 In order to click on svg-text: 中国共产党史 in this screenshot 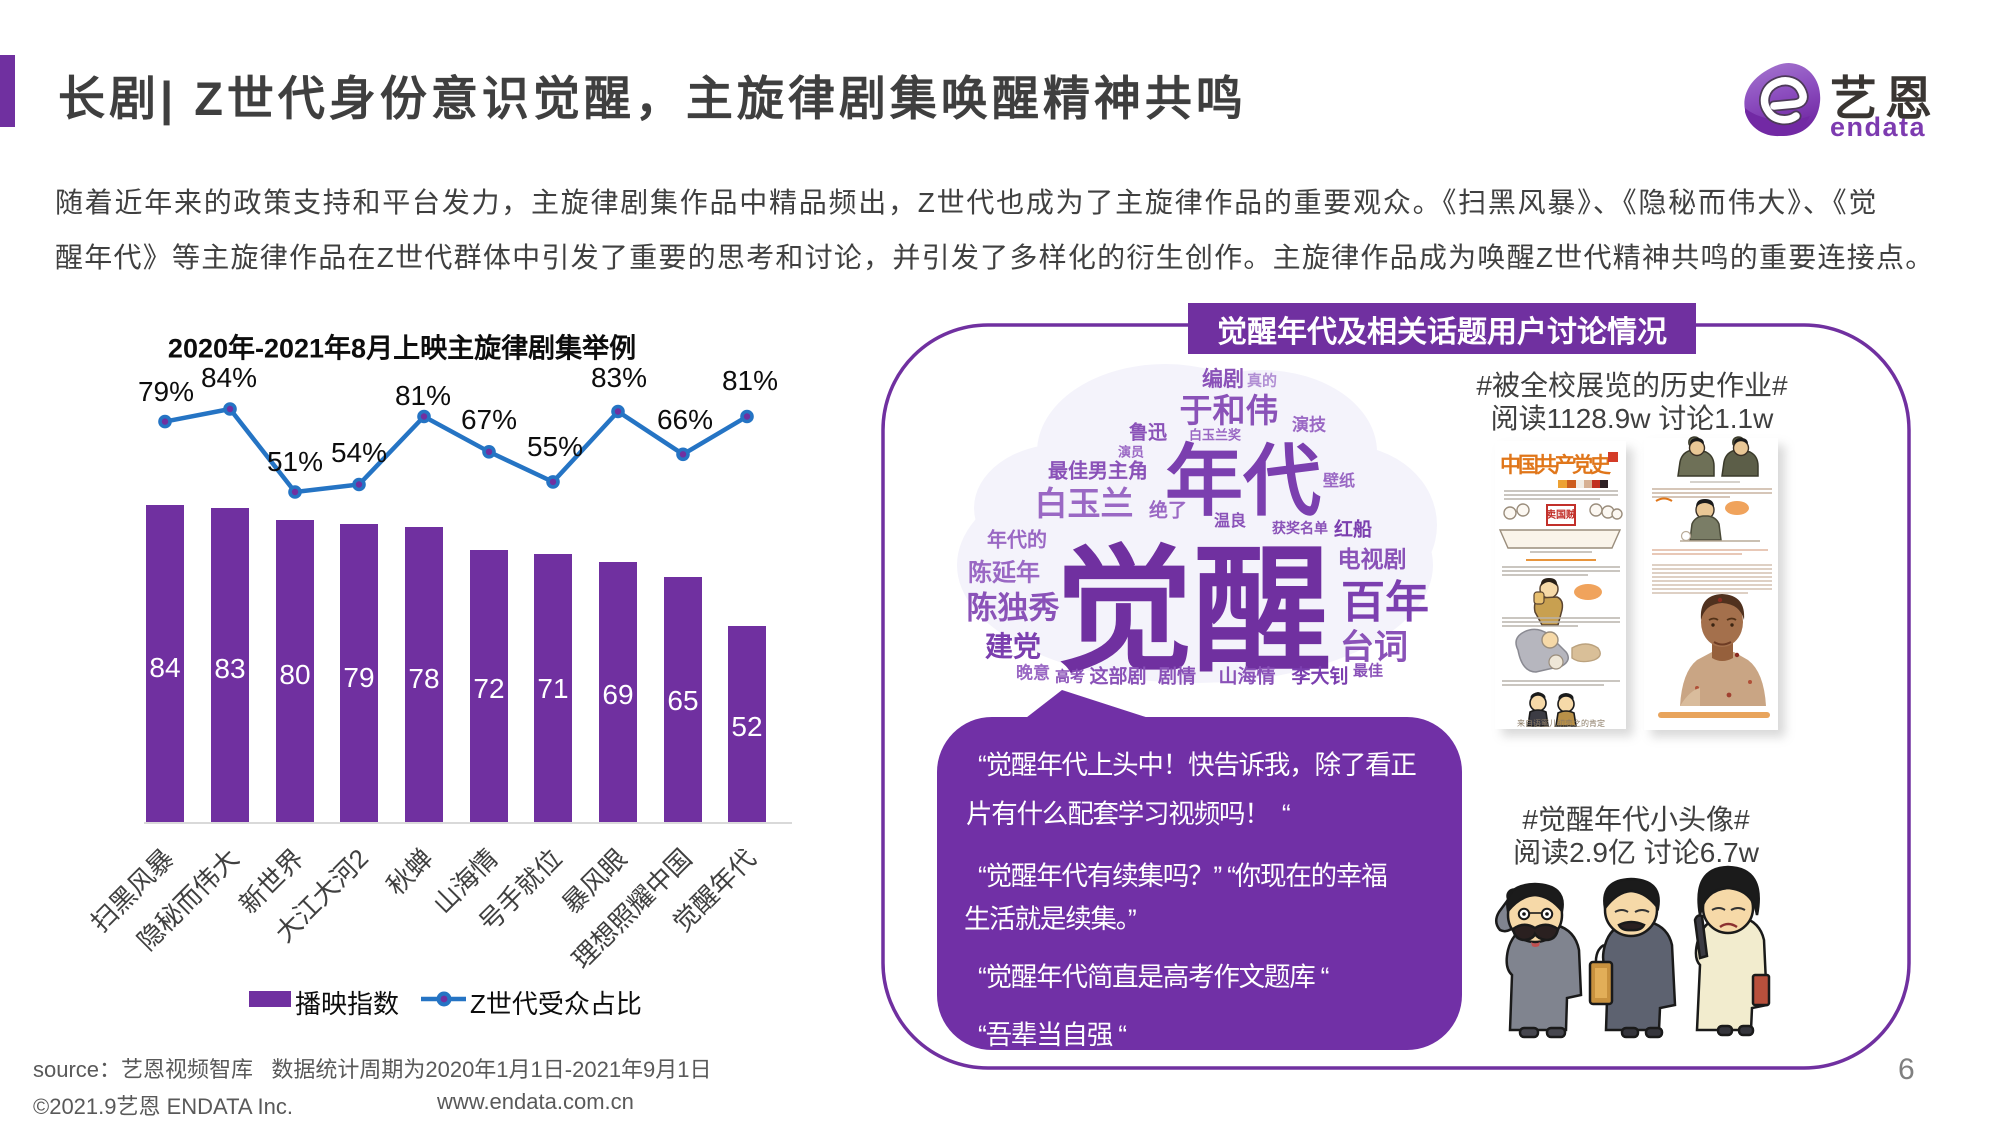, I will do `click(1556, 465)`.